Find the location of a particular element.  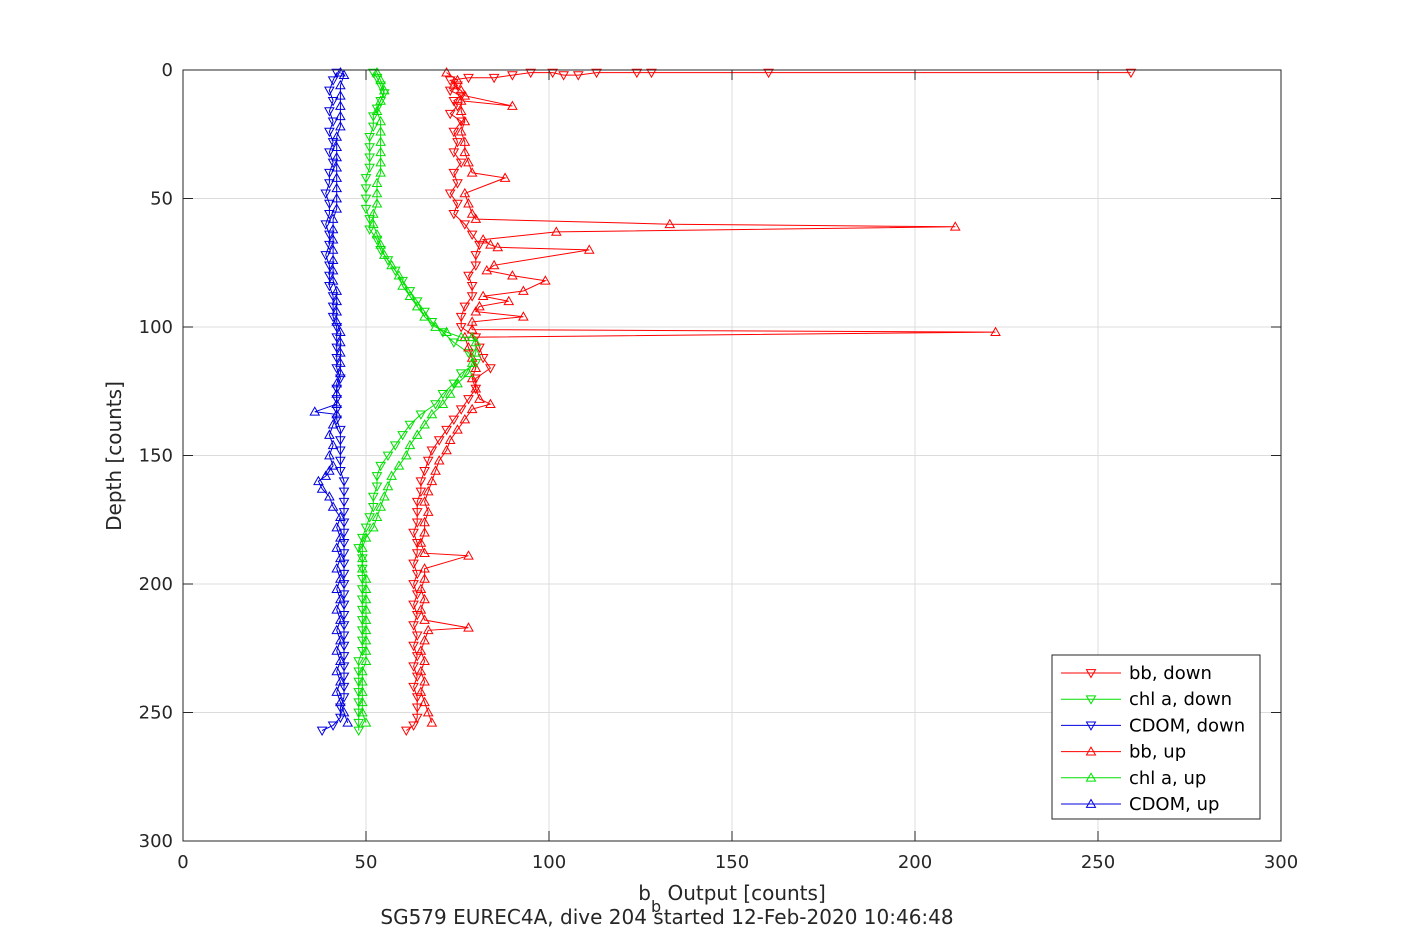

y-tick-label: 200 is located at coordinates (156, 584).